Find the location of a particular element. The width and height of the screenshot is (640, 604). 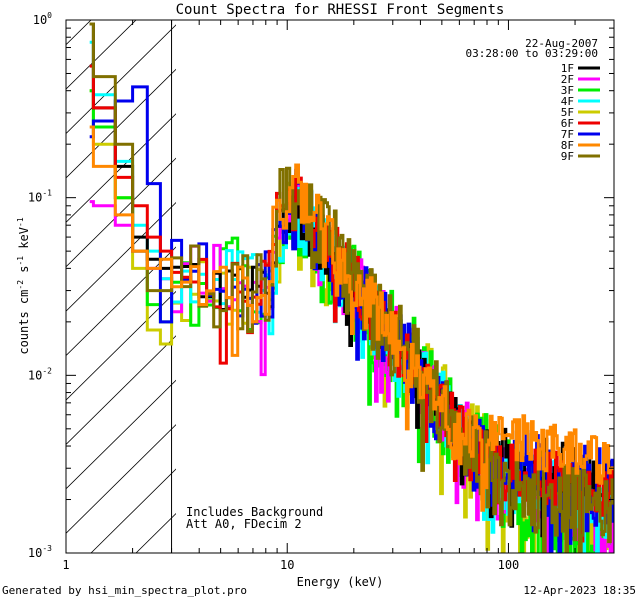

y-tick-exp: 0 is located at coordinates (49, 15).